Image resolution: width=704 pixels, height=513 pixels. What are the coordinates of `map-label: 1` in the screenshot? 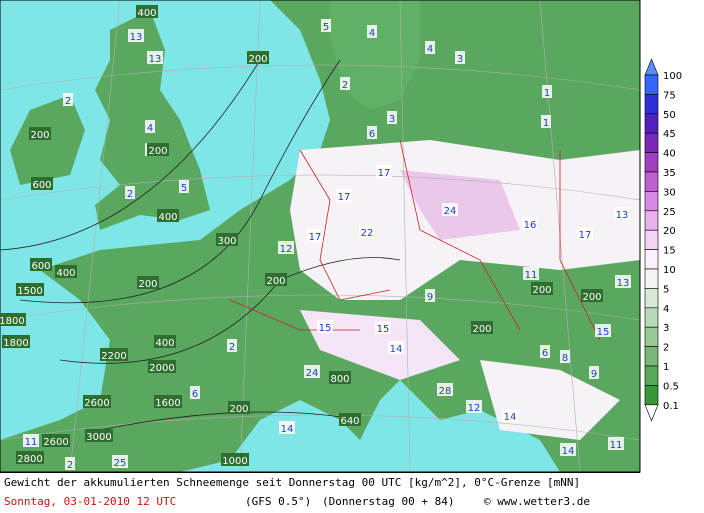 It's located at (547, 93).